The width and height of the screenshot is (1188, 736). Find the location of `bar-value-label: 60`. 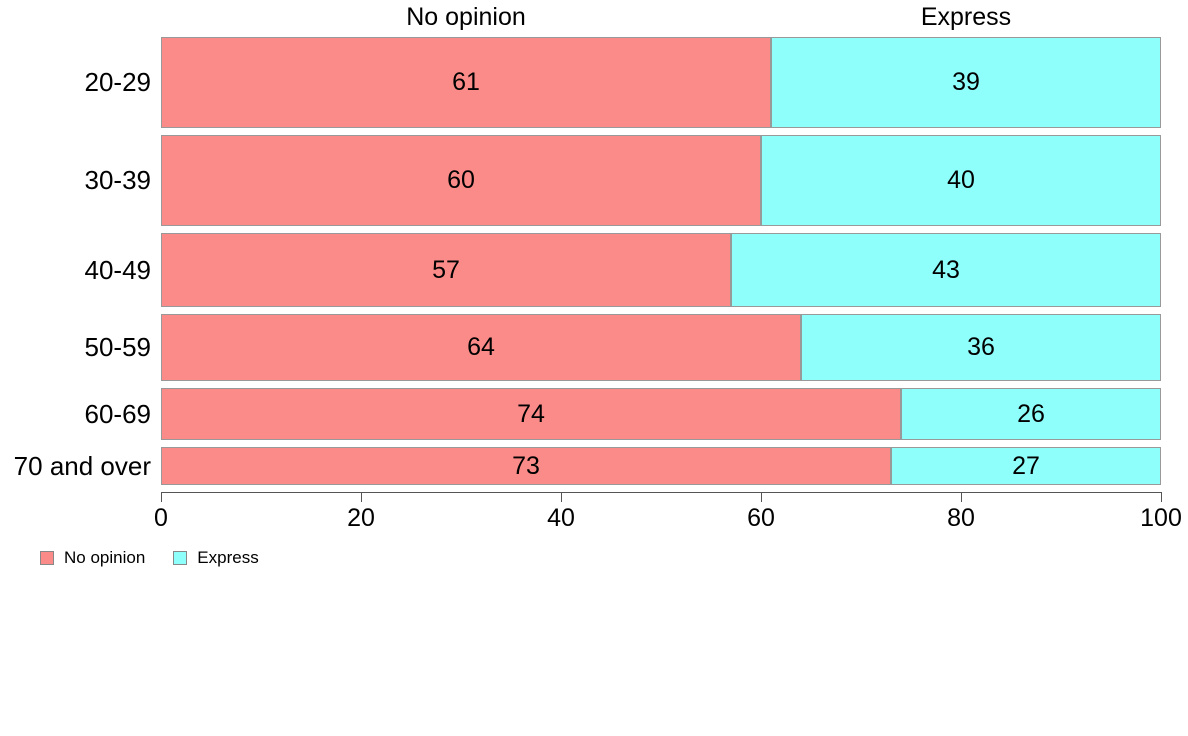

bar-value-label: 60 is located at coordinates (461, 180).